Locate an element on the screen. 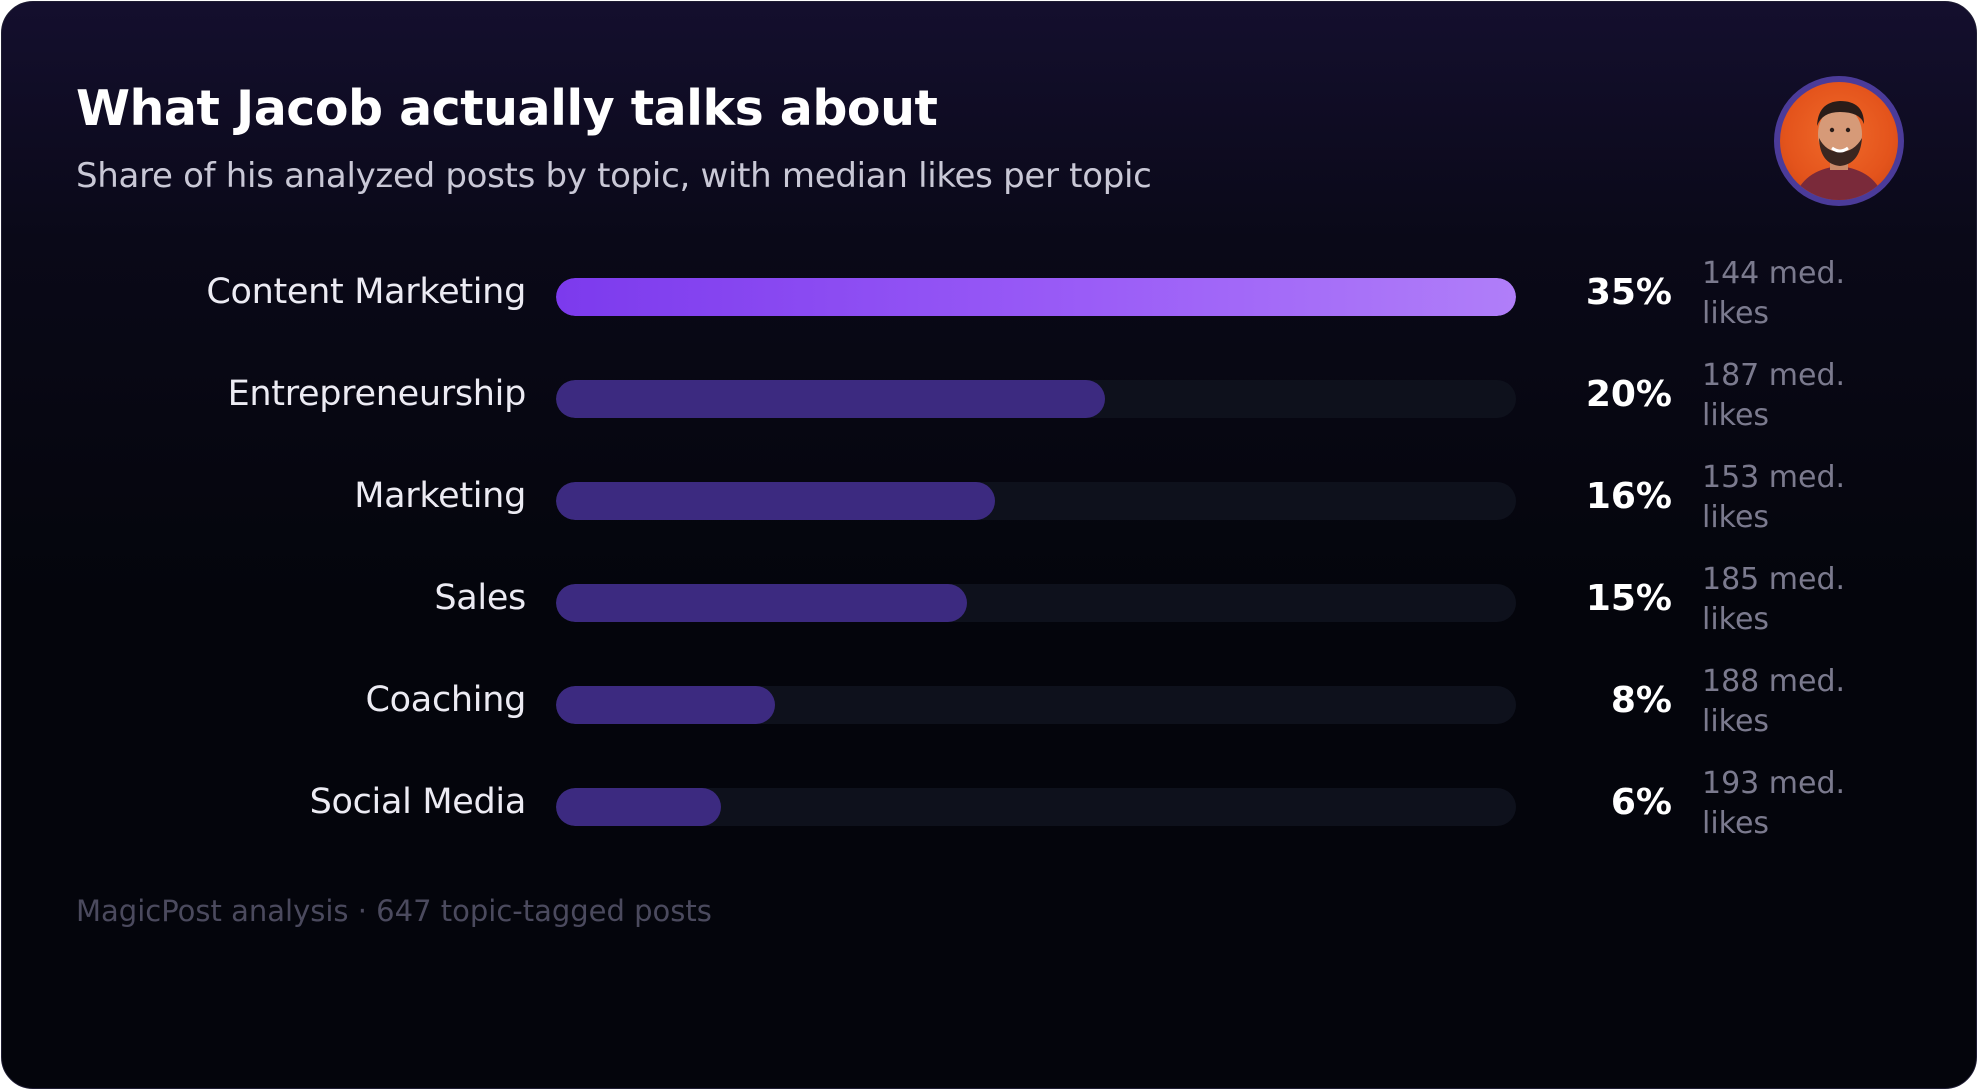 The height and width of the screenshot is (1092, 1980). topic-row: Entrepreneurship 20% 187 med. likes is located at coordinates (989, 396).